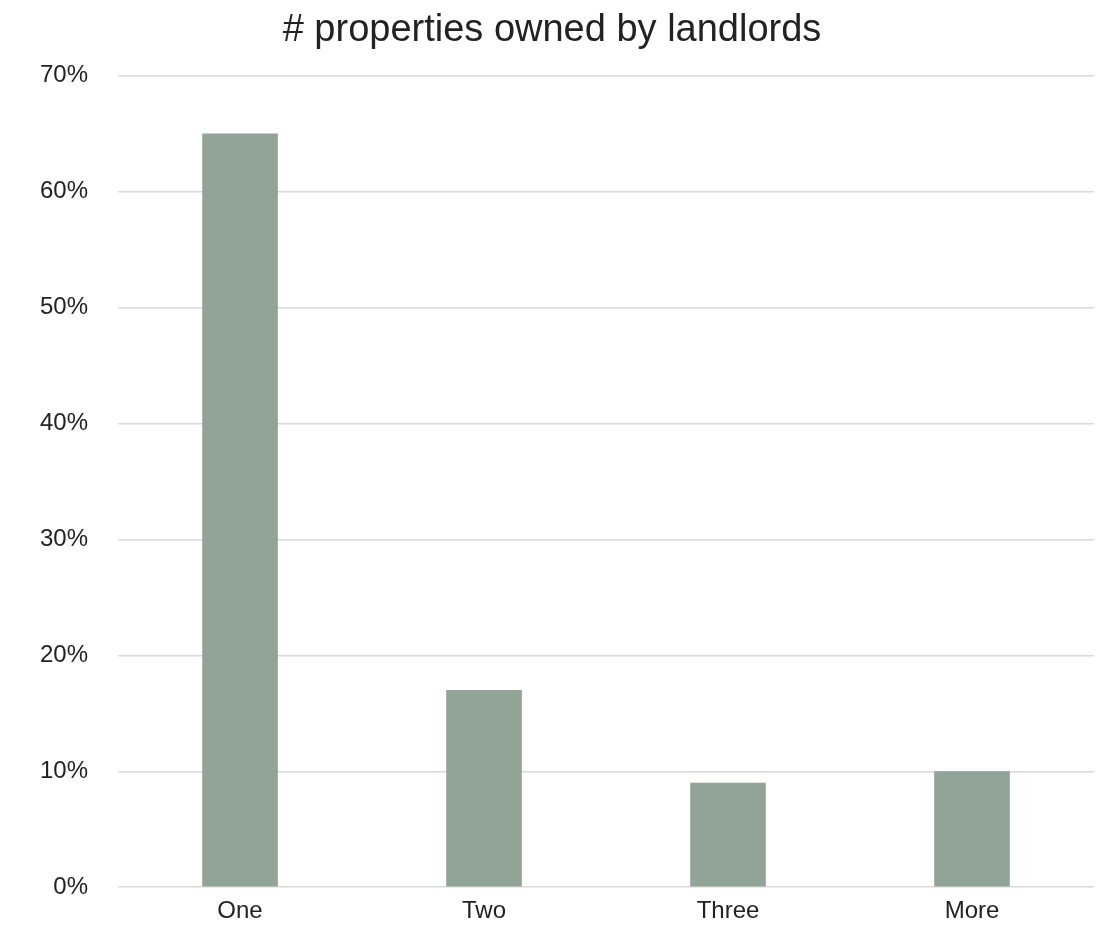 This screenshot has height=946, width=1110. I want to click on y-tick-label: 10%, so click(64, 769).